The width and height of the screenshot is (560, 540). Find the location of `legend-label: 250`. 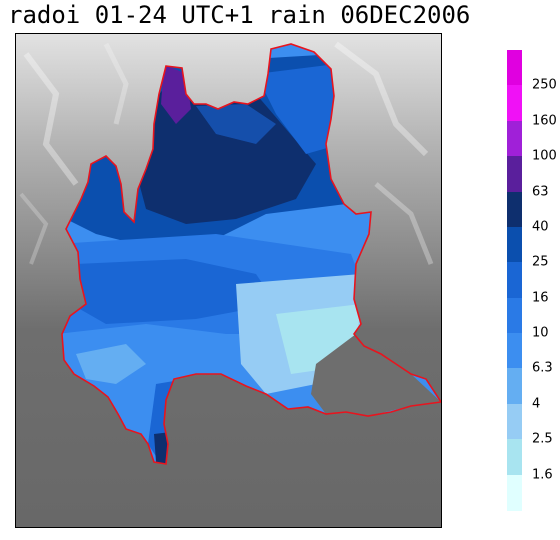

legend-label: 250 is located at coordinates (544, 85).